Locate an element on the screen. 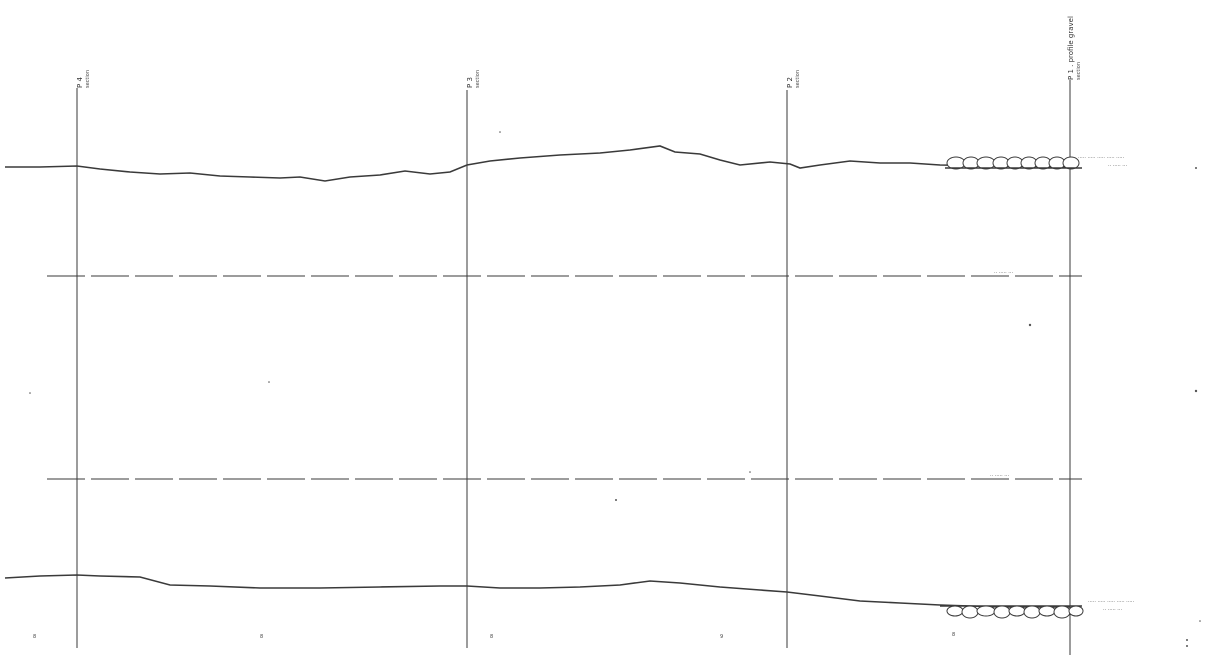 This screenshot has height=660, width=1217. station-sublabel-p4: section is located at coordinates (88, 79).